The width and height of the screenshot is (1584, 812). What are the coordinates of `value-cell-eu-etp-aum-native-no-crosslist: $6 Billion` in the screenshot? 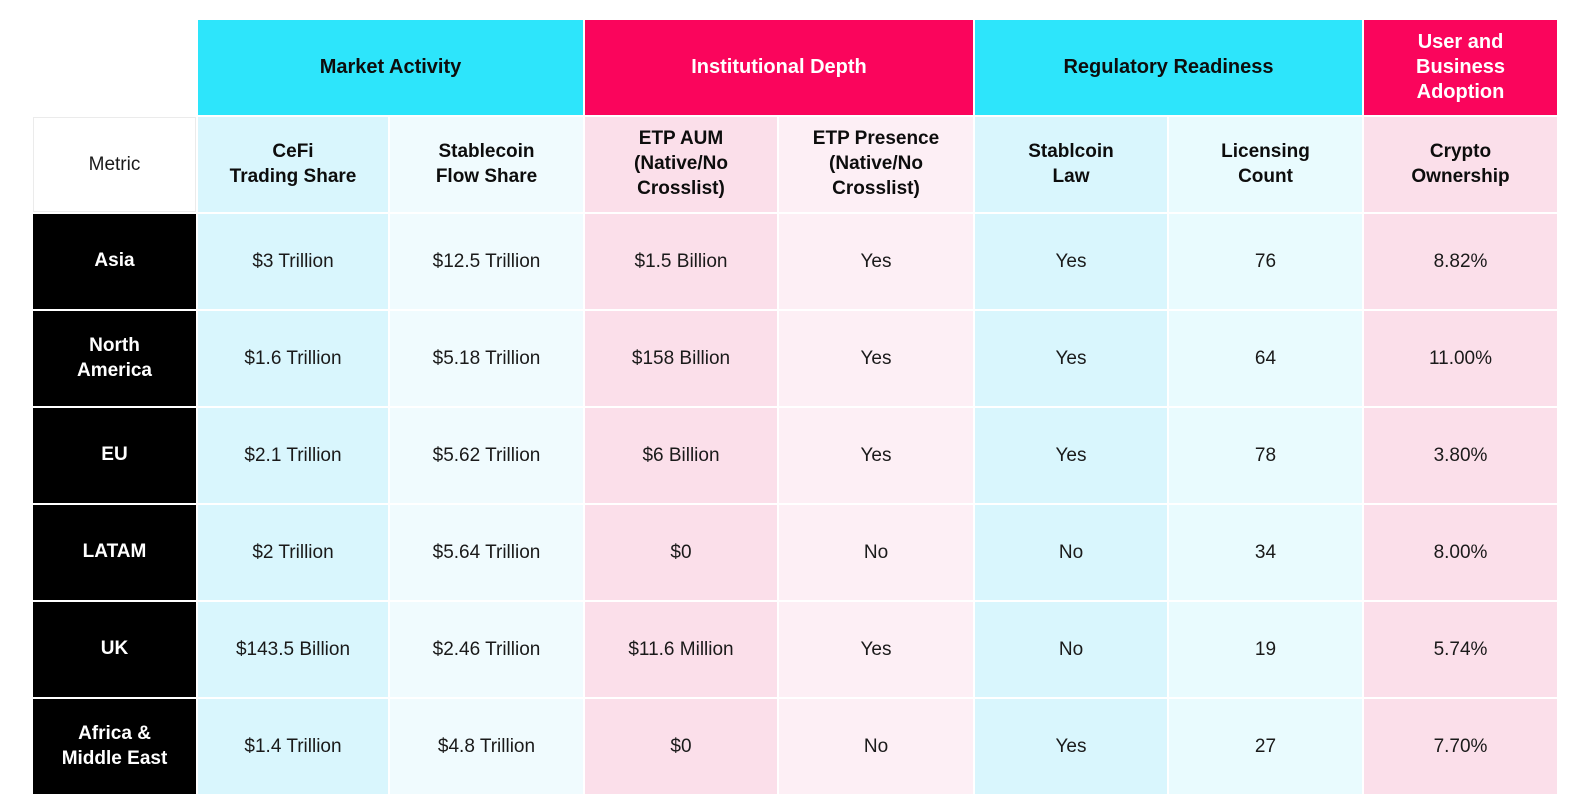 It's located at (681, 455).